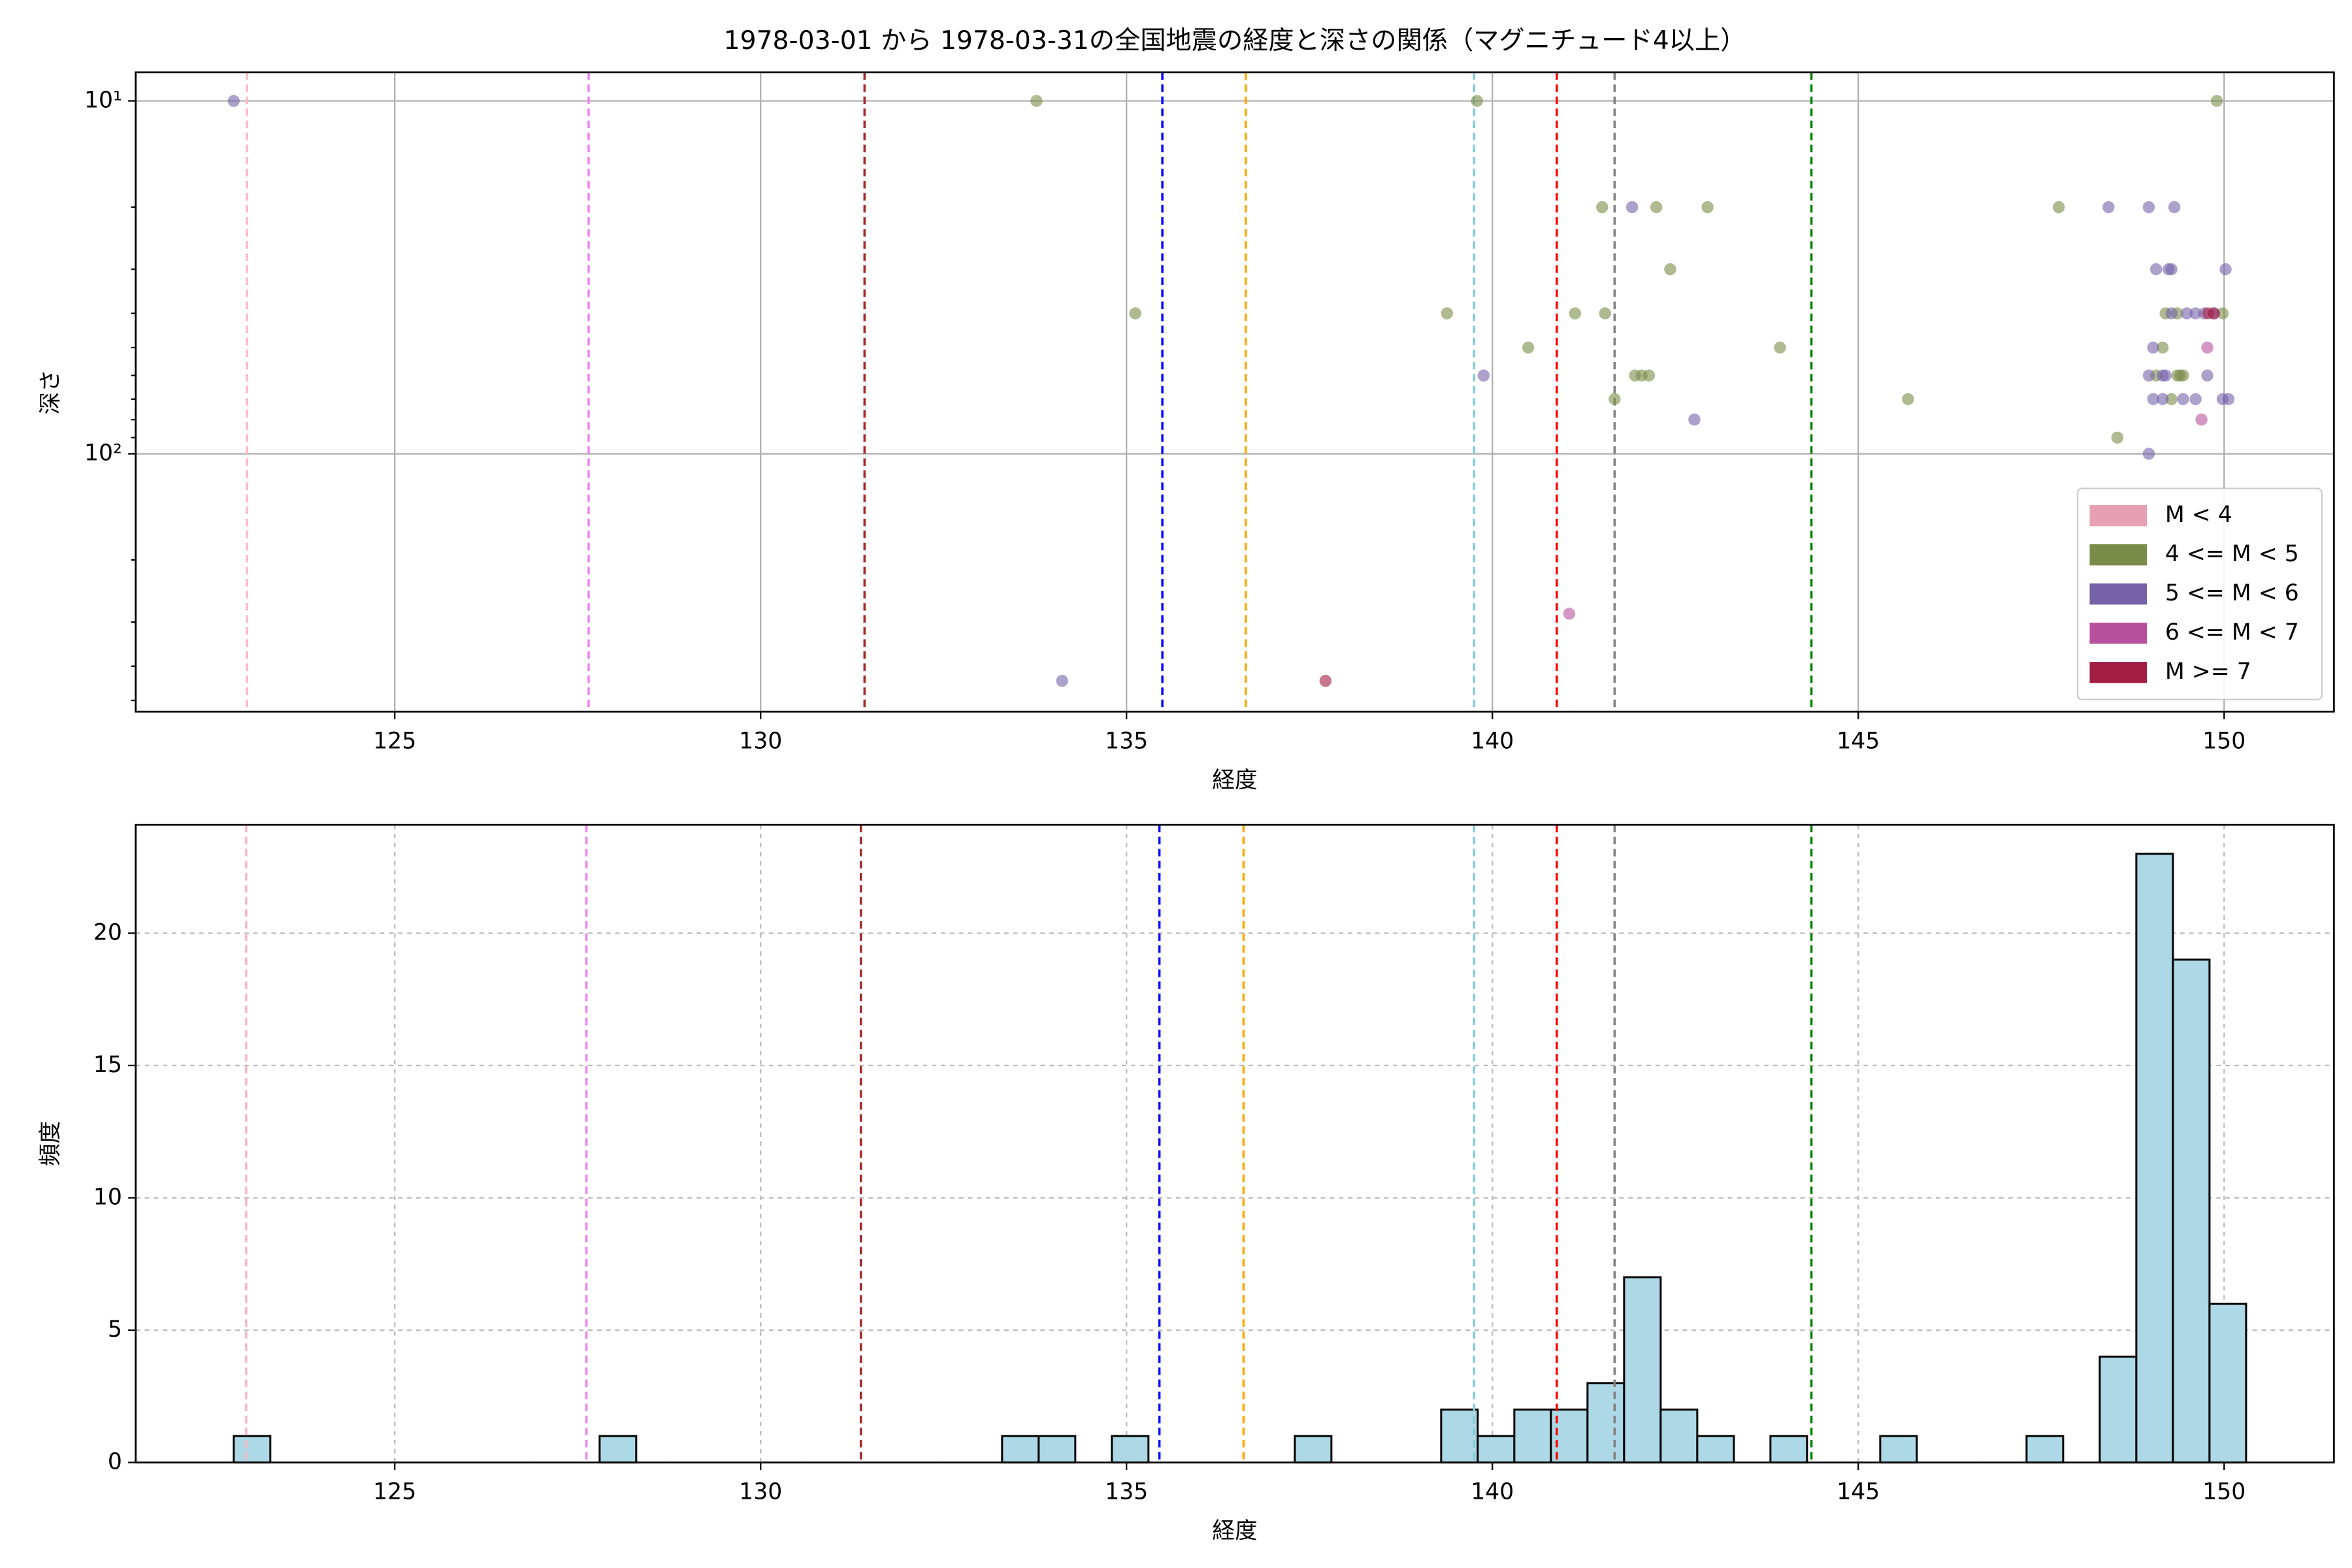  What do you see at coordinates (107, 932) in the screenshot?
I see `y-tick-label: 20` at bounding box center [107, 932].